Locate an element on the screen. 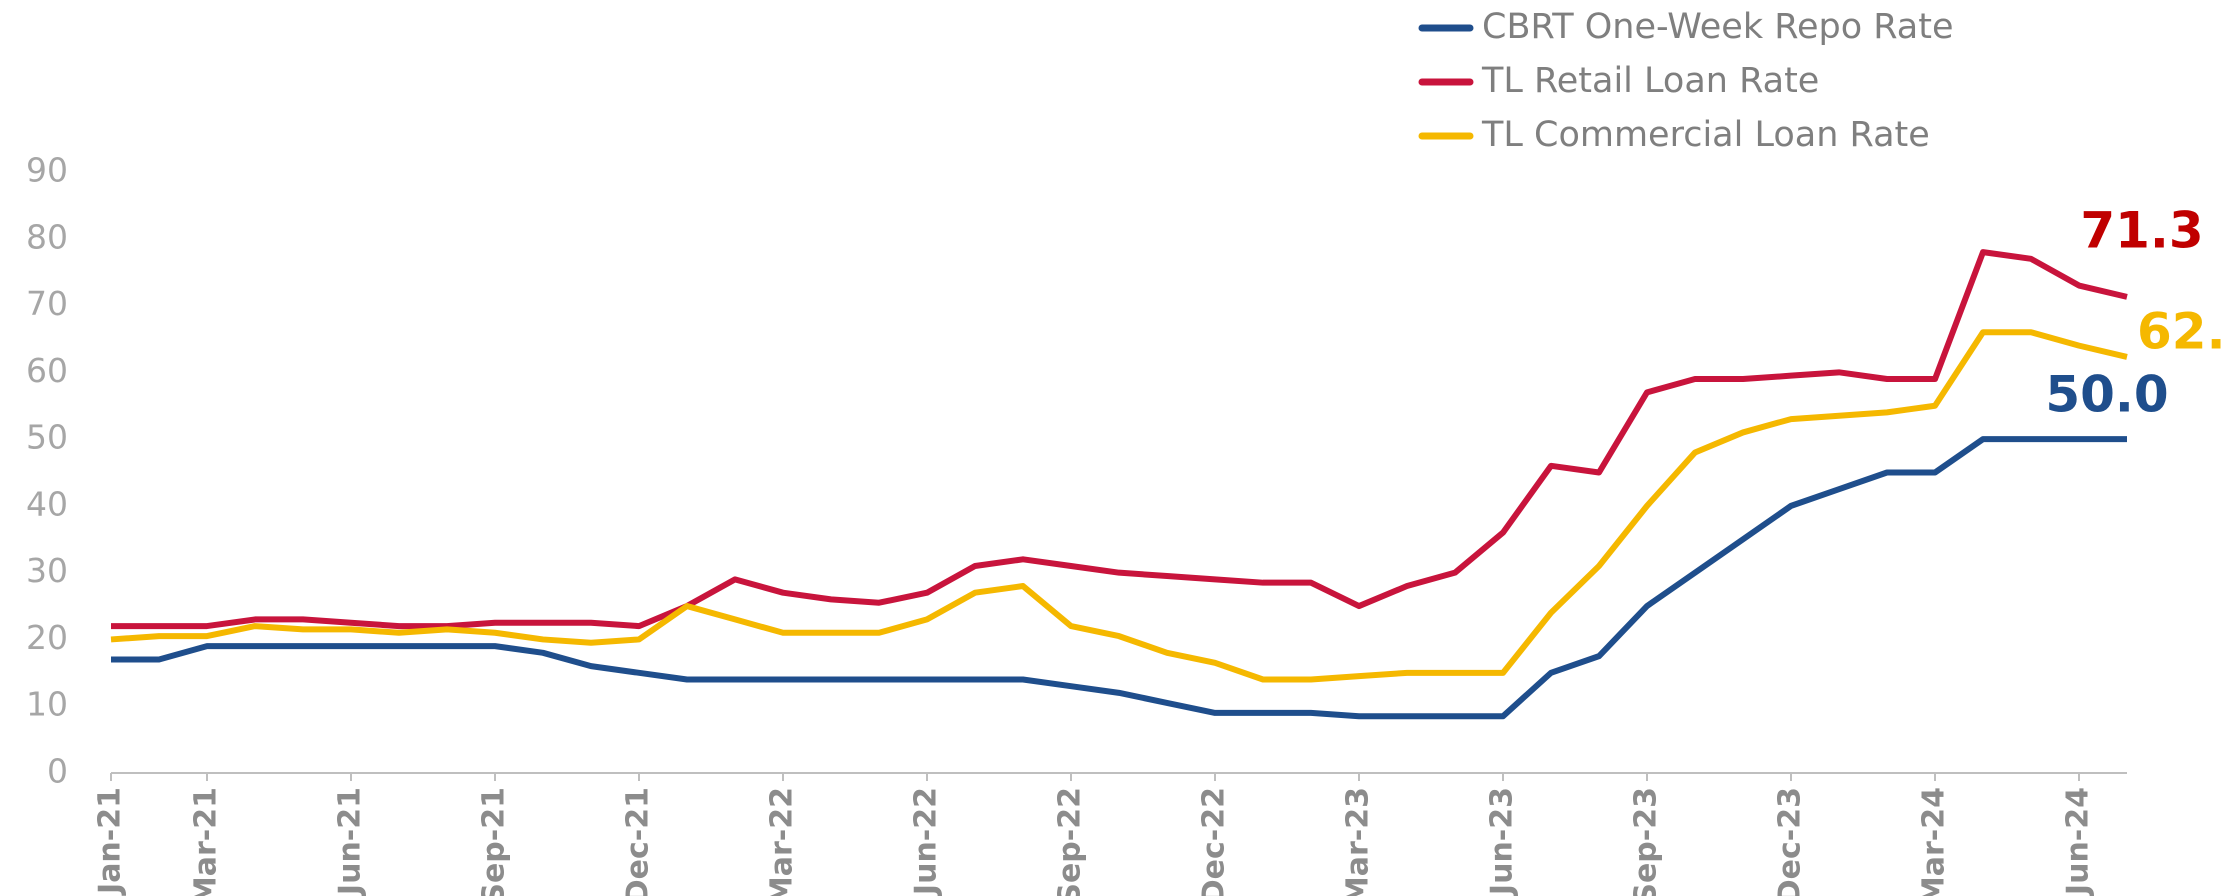 This screenshot has height=896, width=2227. y-tick-label: 30 is located at coordinates (47, 570).